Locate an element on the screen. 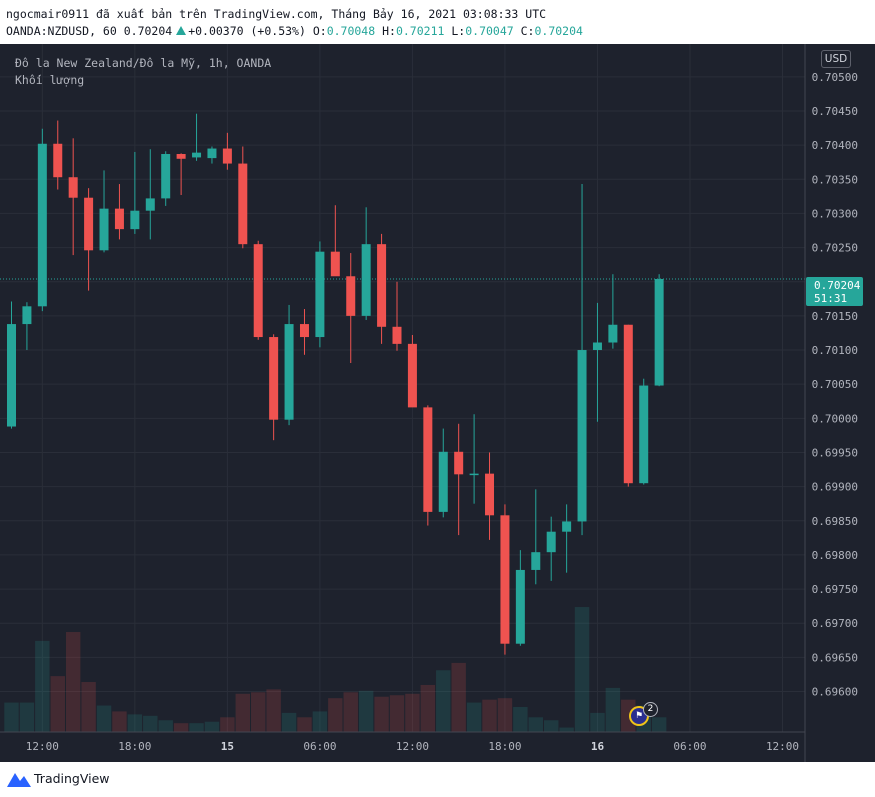 This screenshot has width=875, height=797. currency-button: USD is located at coordinates (836, 59).